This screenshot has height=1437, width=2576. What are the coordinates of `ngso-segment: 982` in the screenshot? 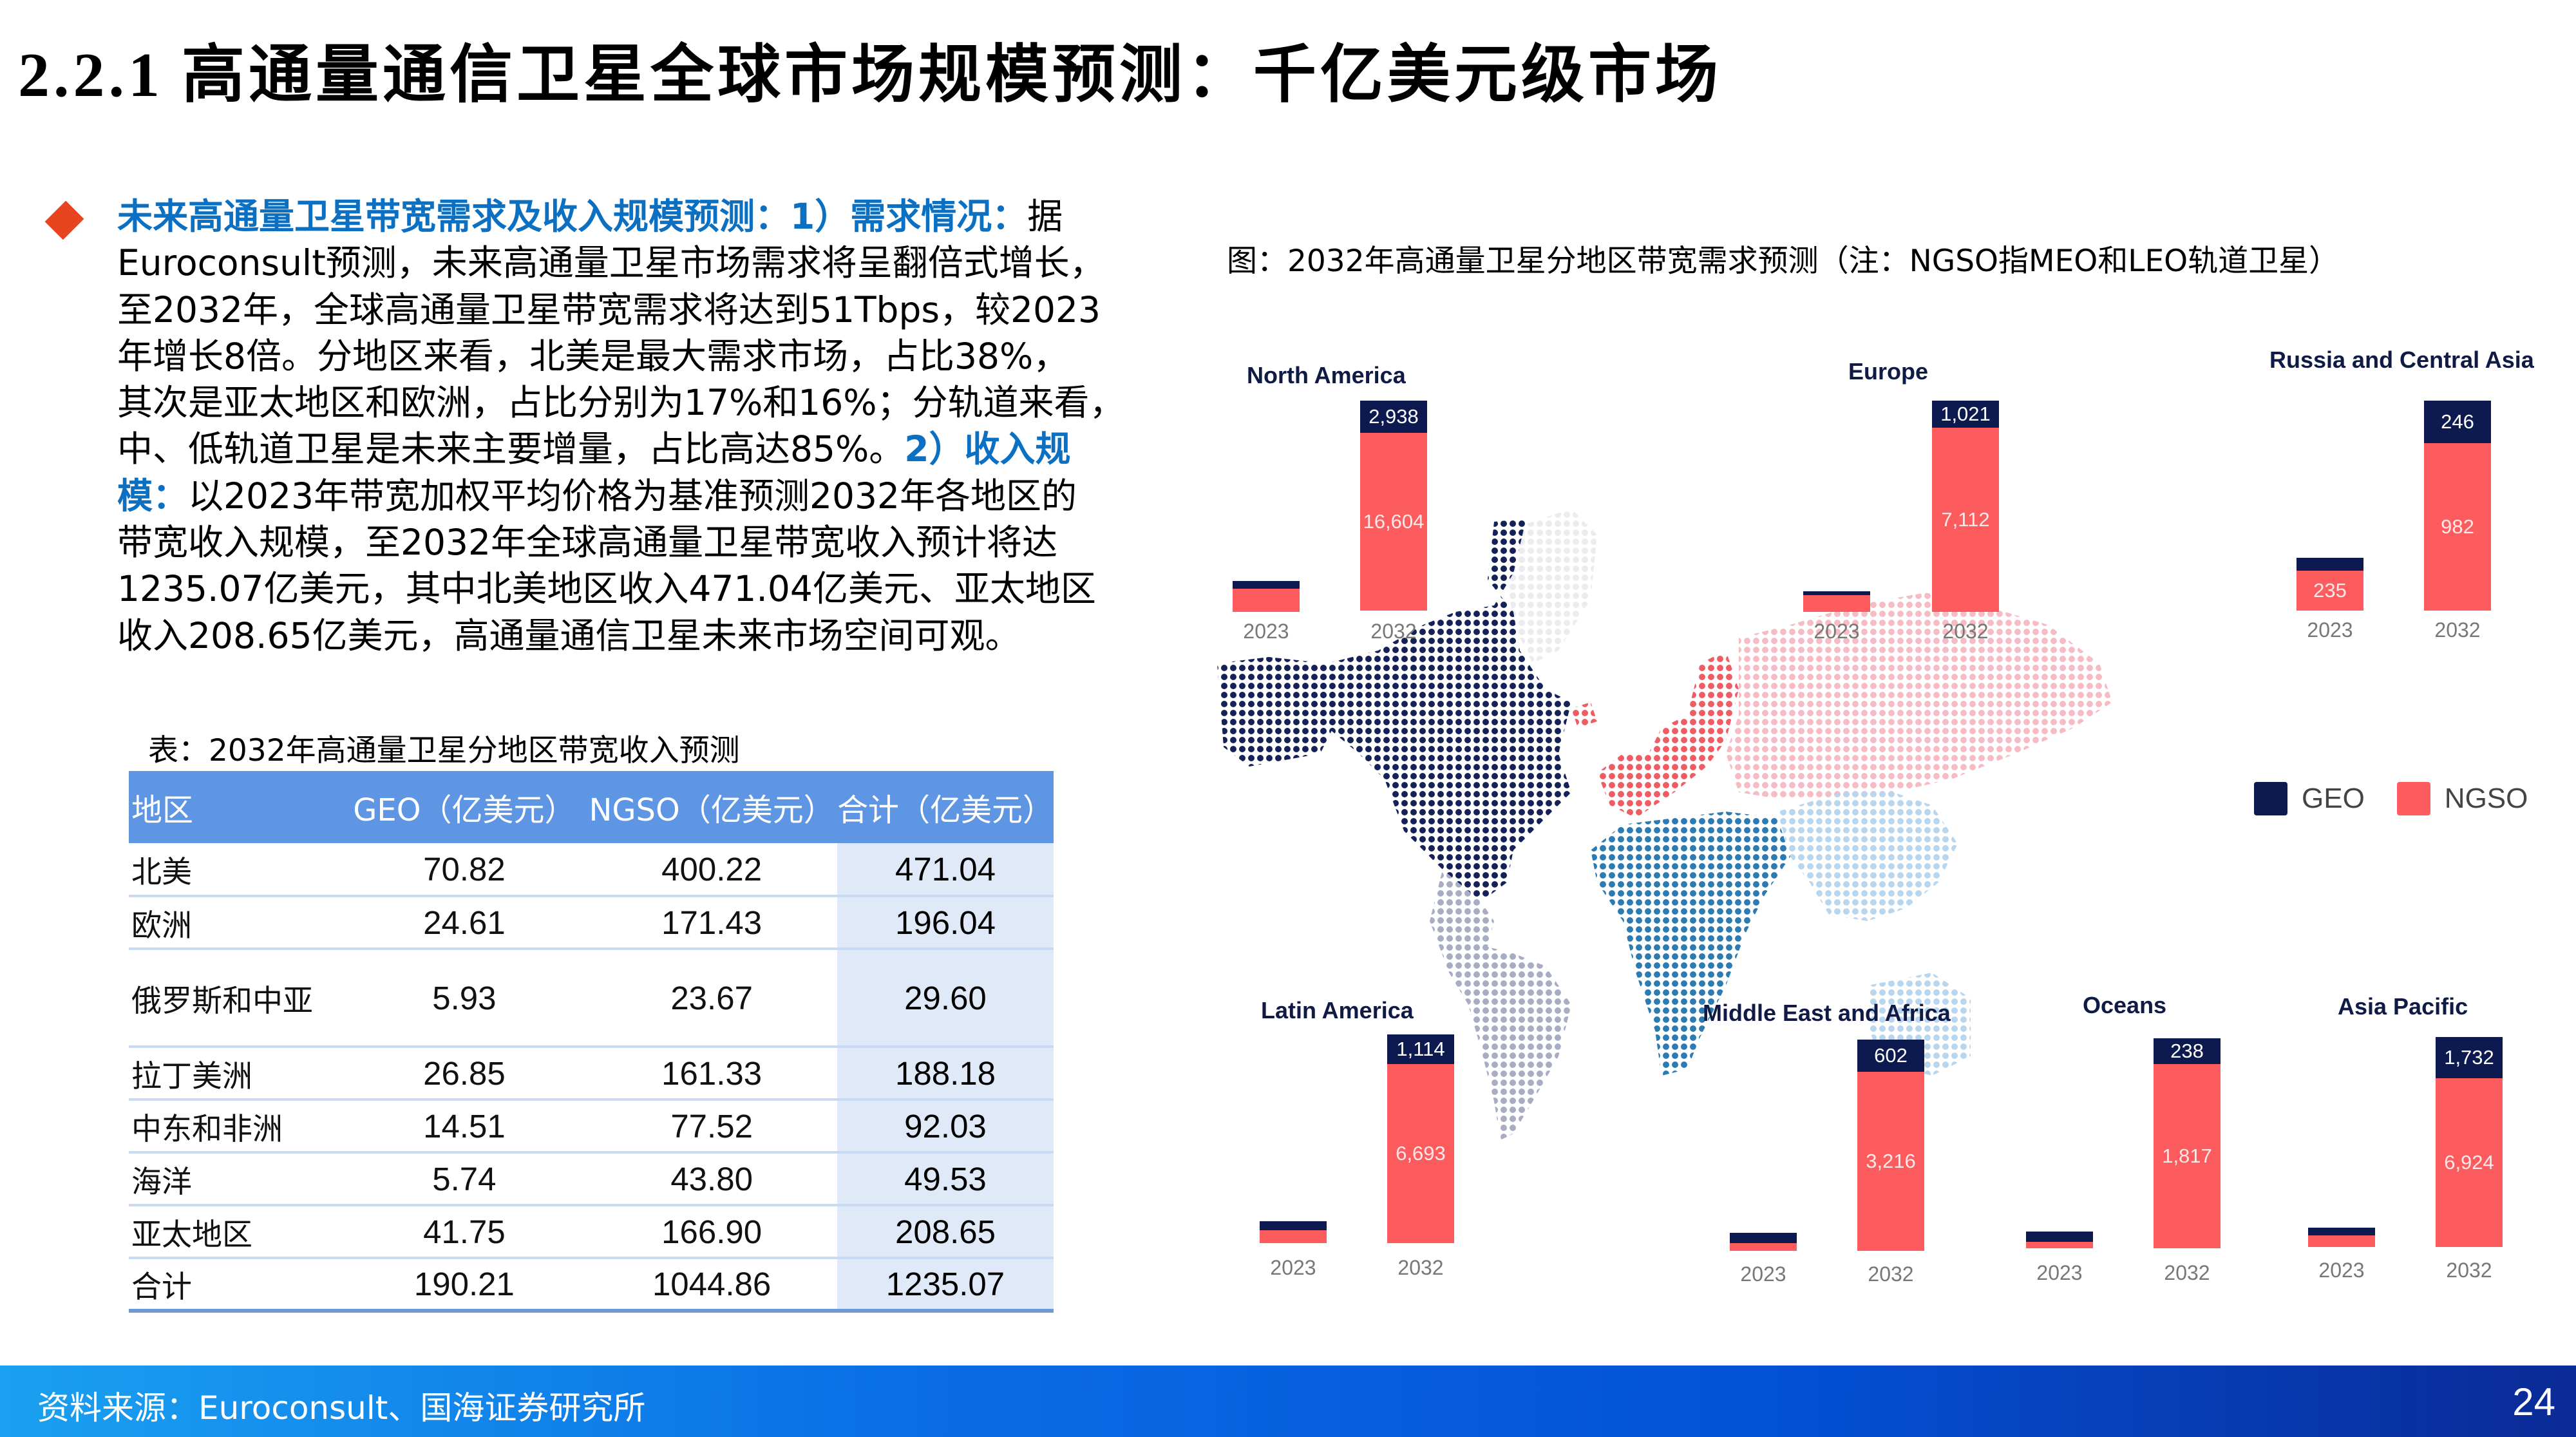 It's located at (2458, 527).